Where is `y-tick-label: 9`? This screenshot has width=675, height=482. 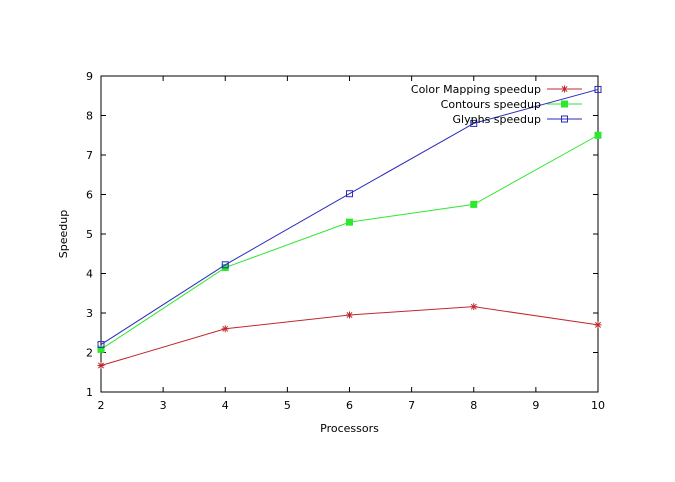 y-tick-label: 9 is located at coordinates (89, 76).